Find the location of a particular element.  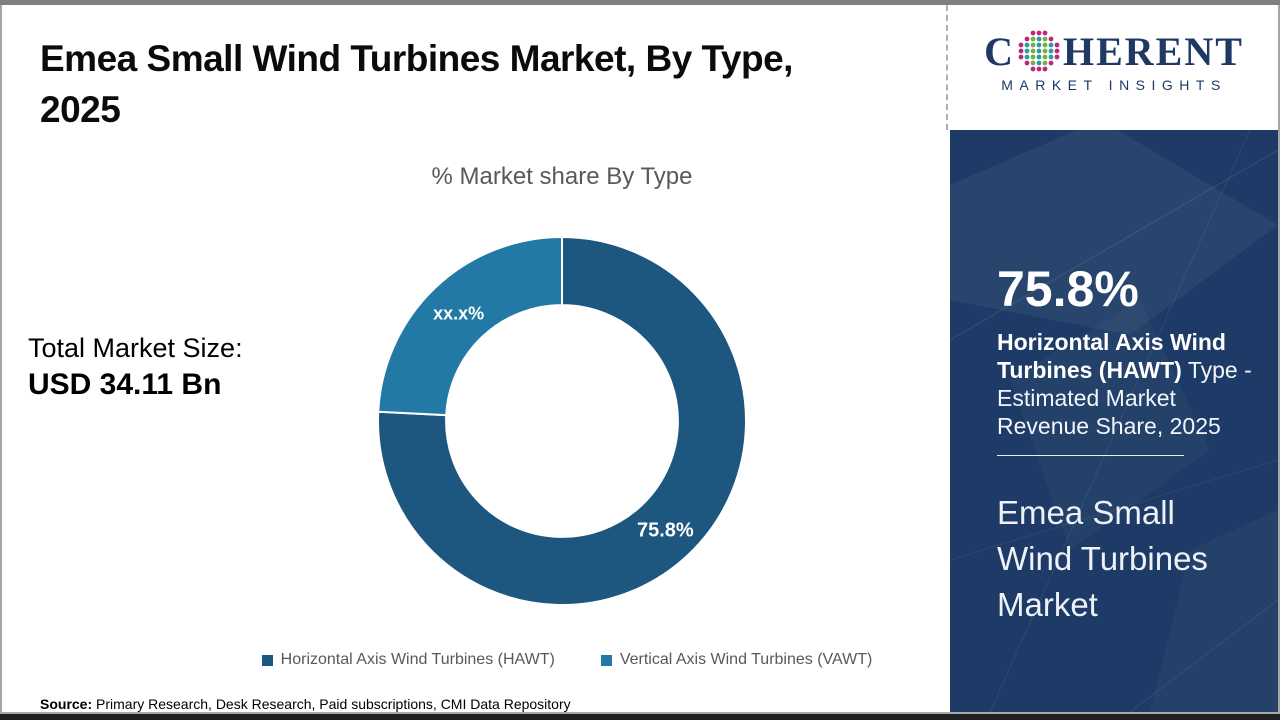

bottom-border-bar is located at coordinates (640, 716).